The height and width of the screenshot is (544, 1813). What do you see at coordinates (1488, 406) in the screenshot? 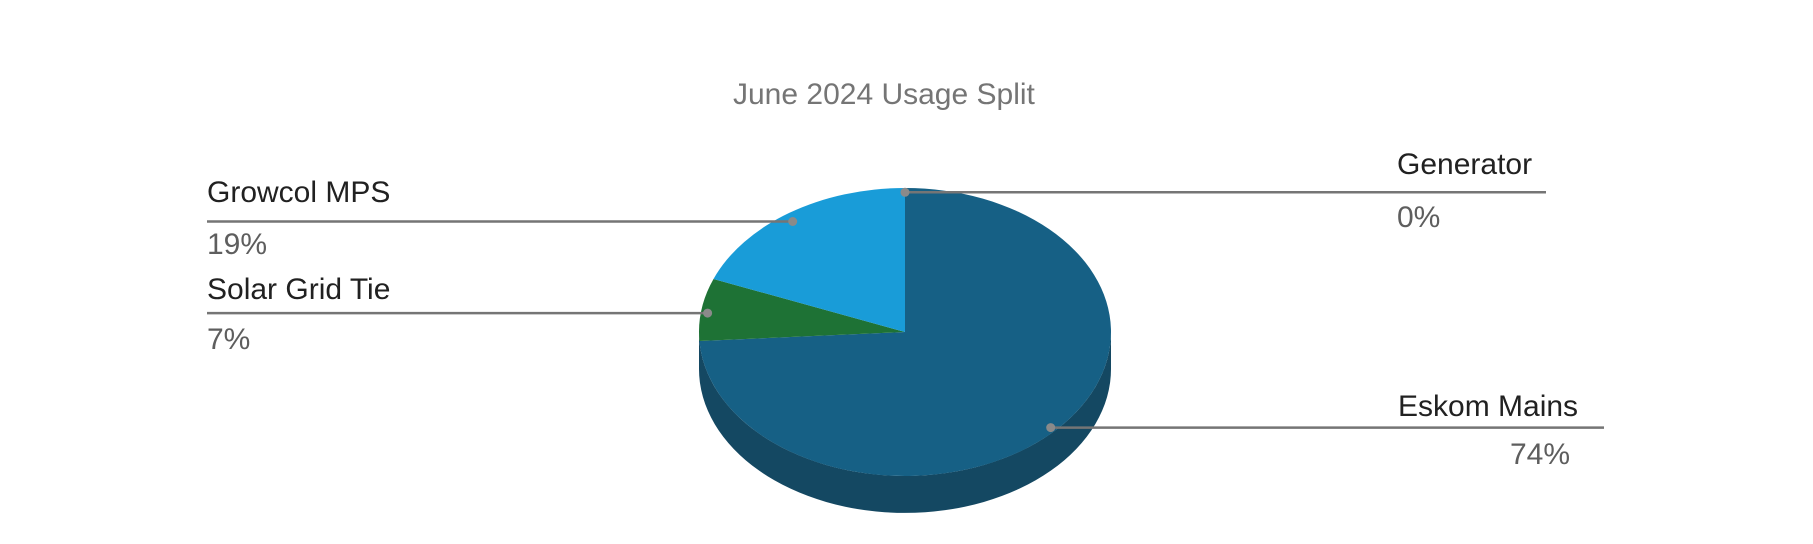
I see `label-eskom-mains: Eskom Mains` at bounding box center [1488, 406].